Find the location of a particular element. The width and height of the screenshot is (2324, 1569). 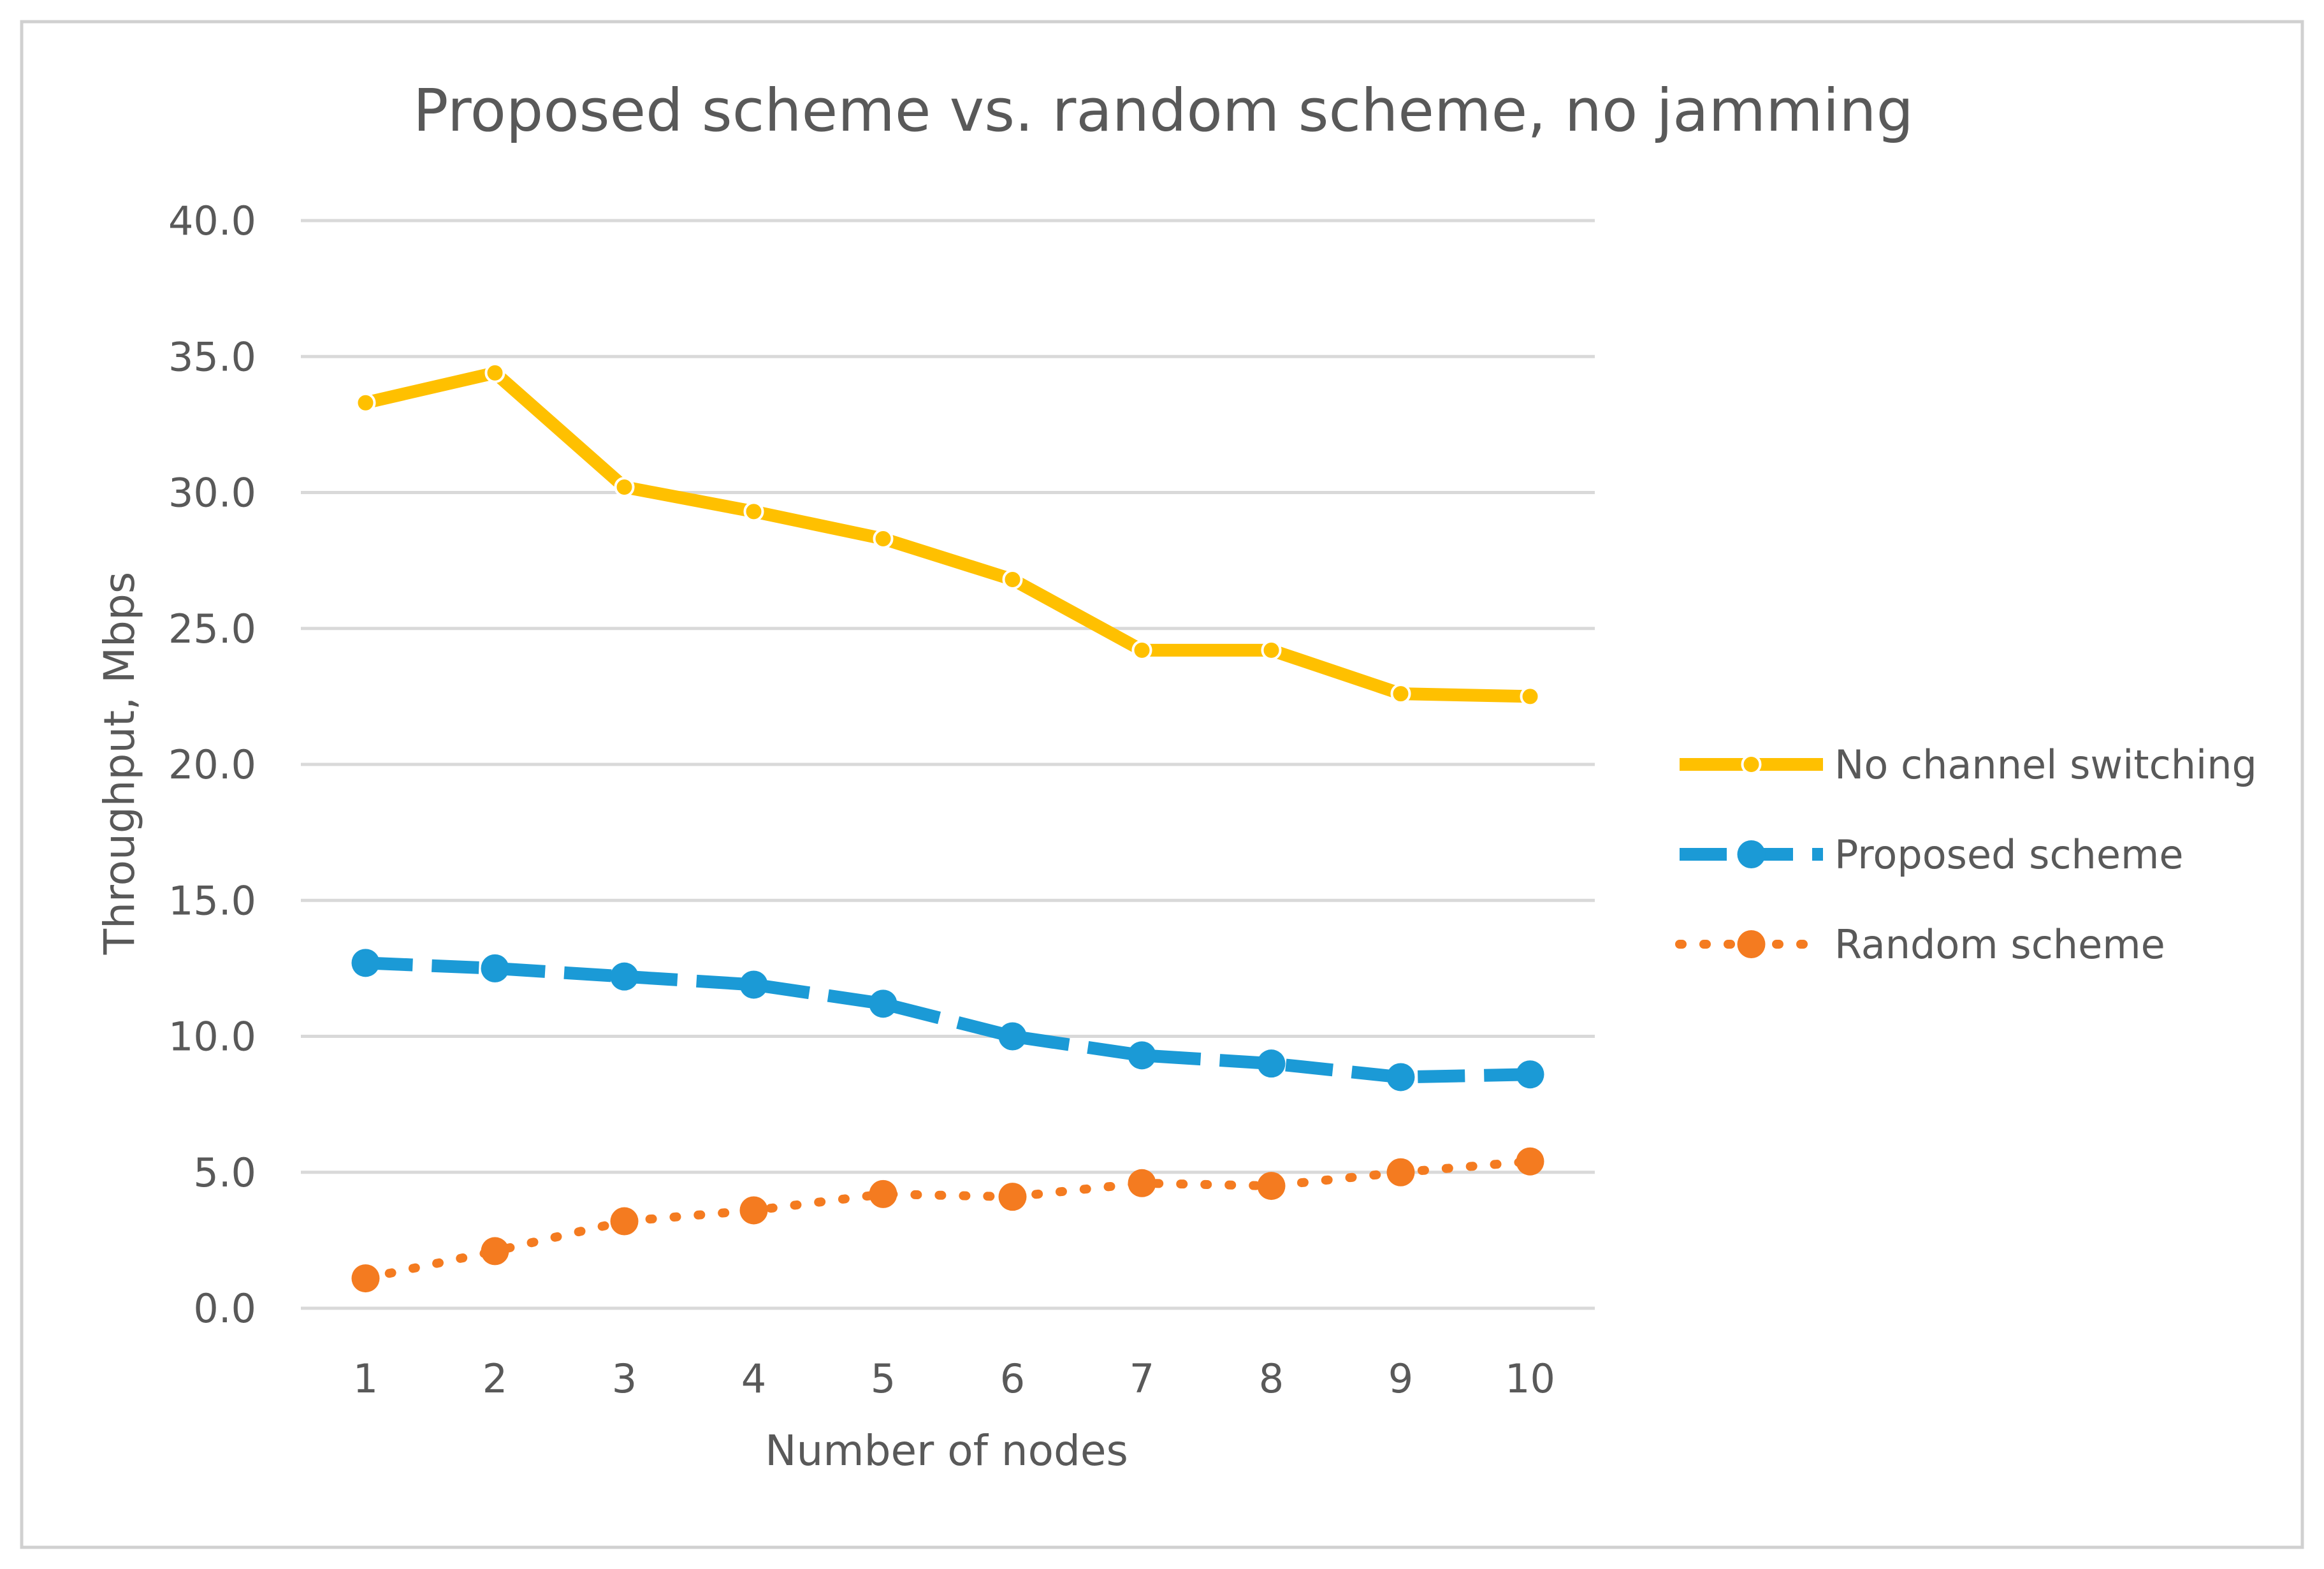

series-proposed-scheme is located at coordinates (947, 1020).